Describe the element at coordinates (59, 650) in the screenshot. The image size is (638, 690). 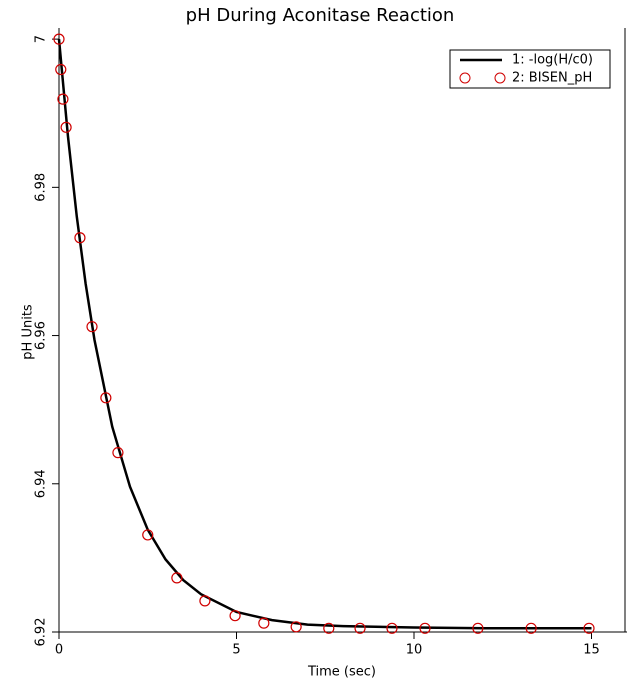
I see `x-tick-label: 0` at that location.